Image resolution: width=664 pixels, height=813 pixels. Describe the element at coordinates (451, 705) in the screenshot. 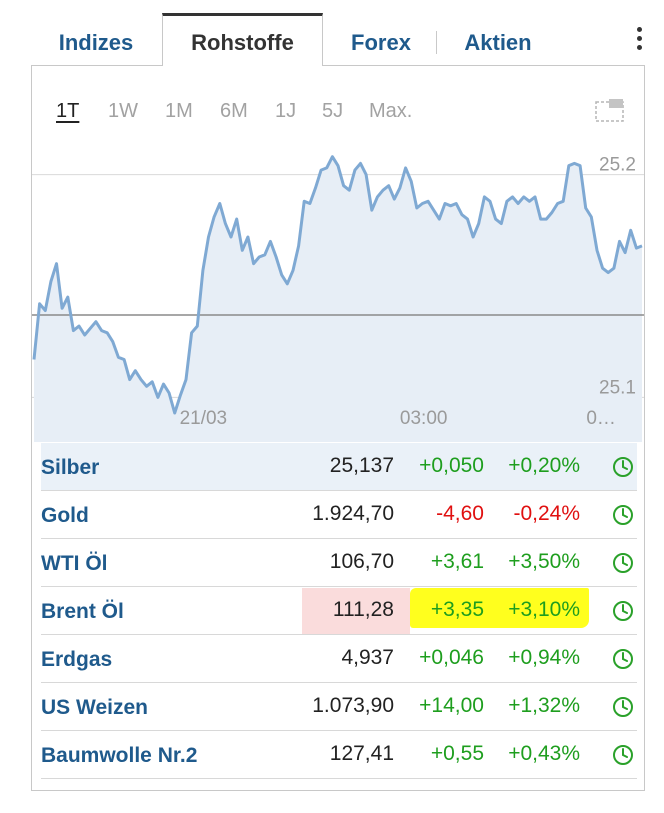

I see `commodity-change: +14,00` at that location.